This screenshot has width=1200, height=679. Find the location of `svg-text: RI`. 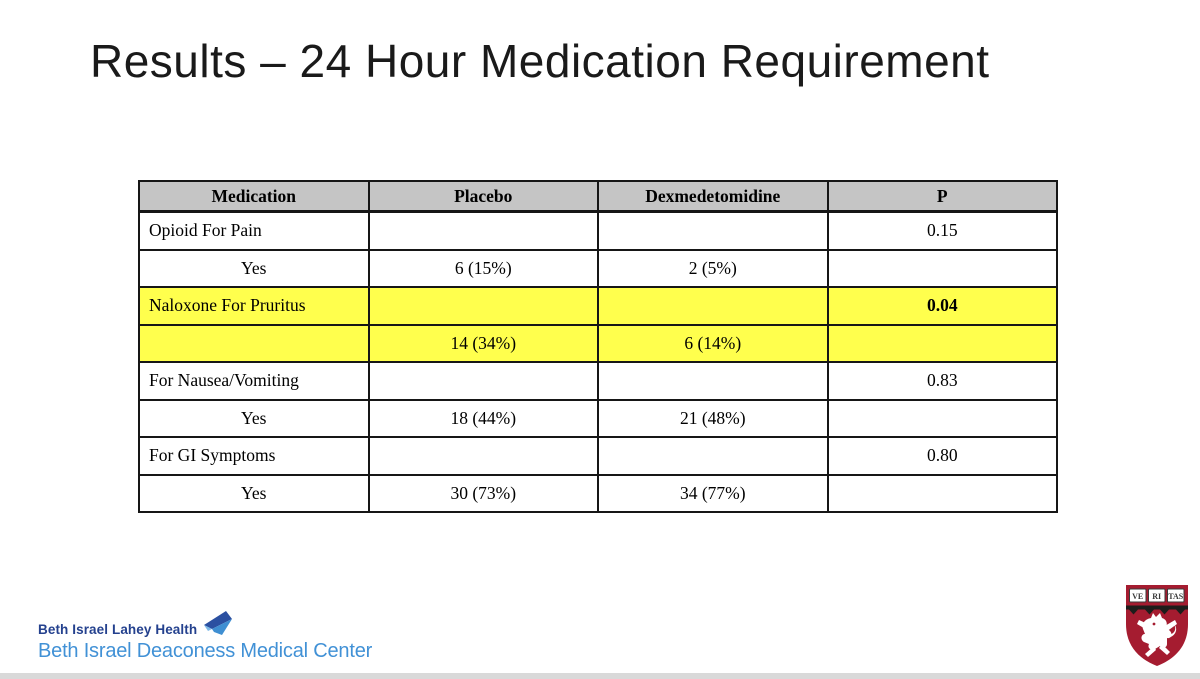

svg-text: RI is located at coordinates (1156, 596).